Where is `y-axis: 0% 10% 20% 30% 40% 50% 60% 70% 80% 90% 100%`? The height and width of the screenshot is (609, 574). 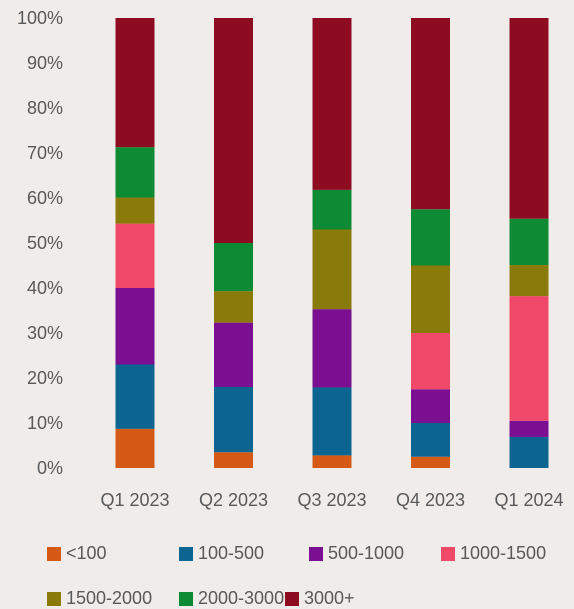
y-axis: 0% 10% 20% 30% 40% 50% 60% 70% 80% 90% 100% is located at coordinates (40, 243).